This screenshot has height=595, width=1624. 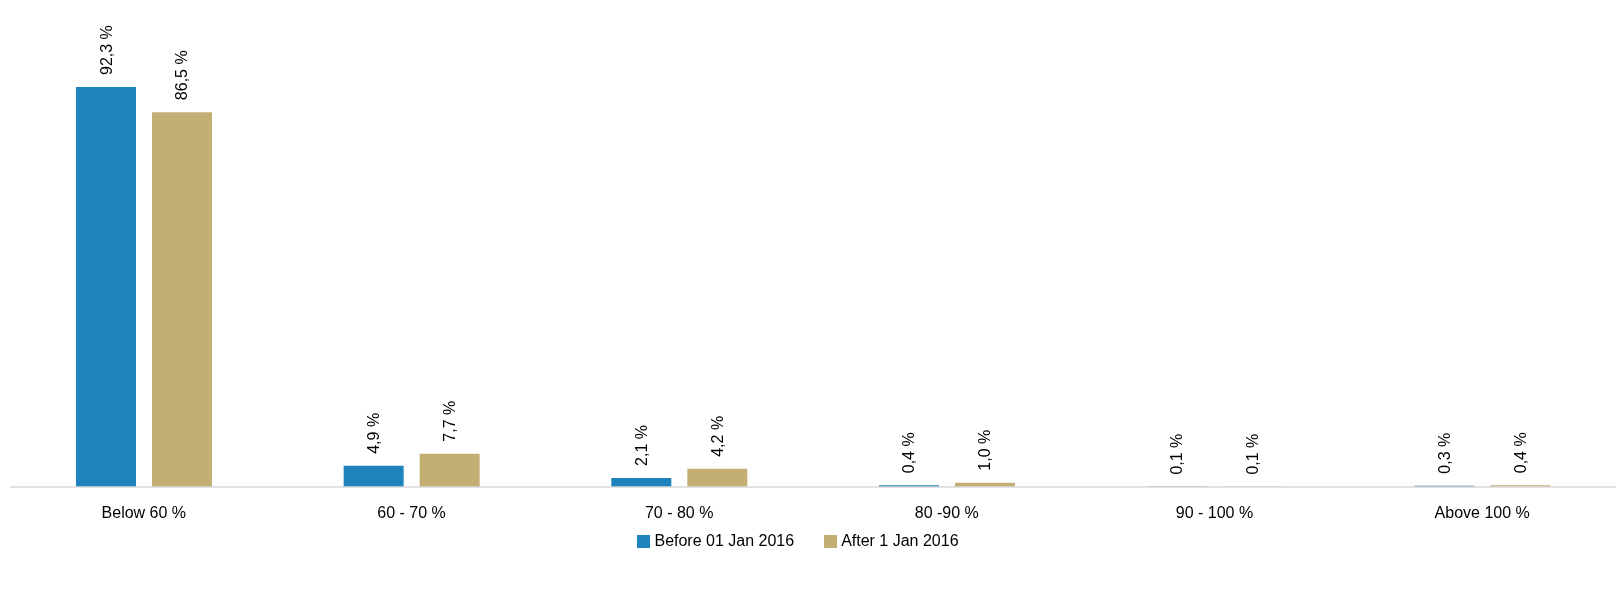 I want to click on legend-label: After 1 Jan 2016, so click(x=900, y=540).